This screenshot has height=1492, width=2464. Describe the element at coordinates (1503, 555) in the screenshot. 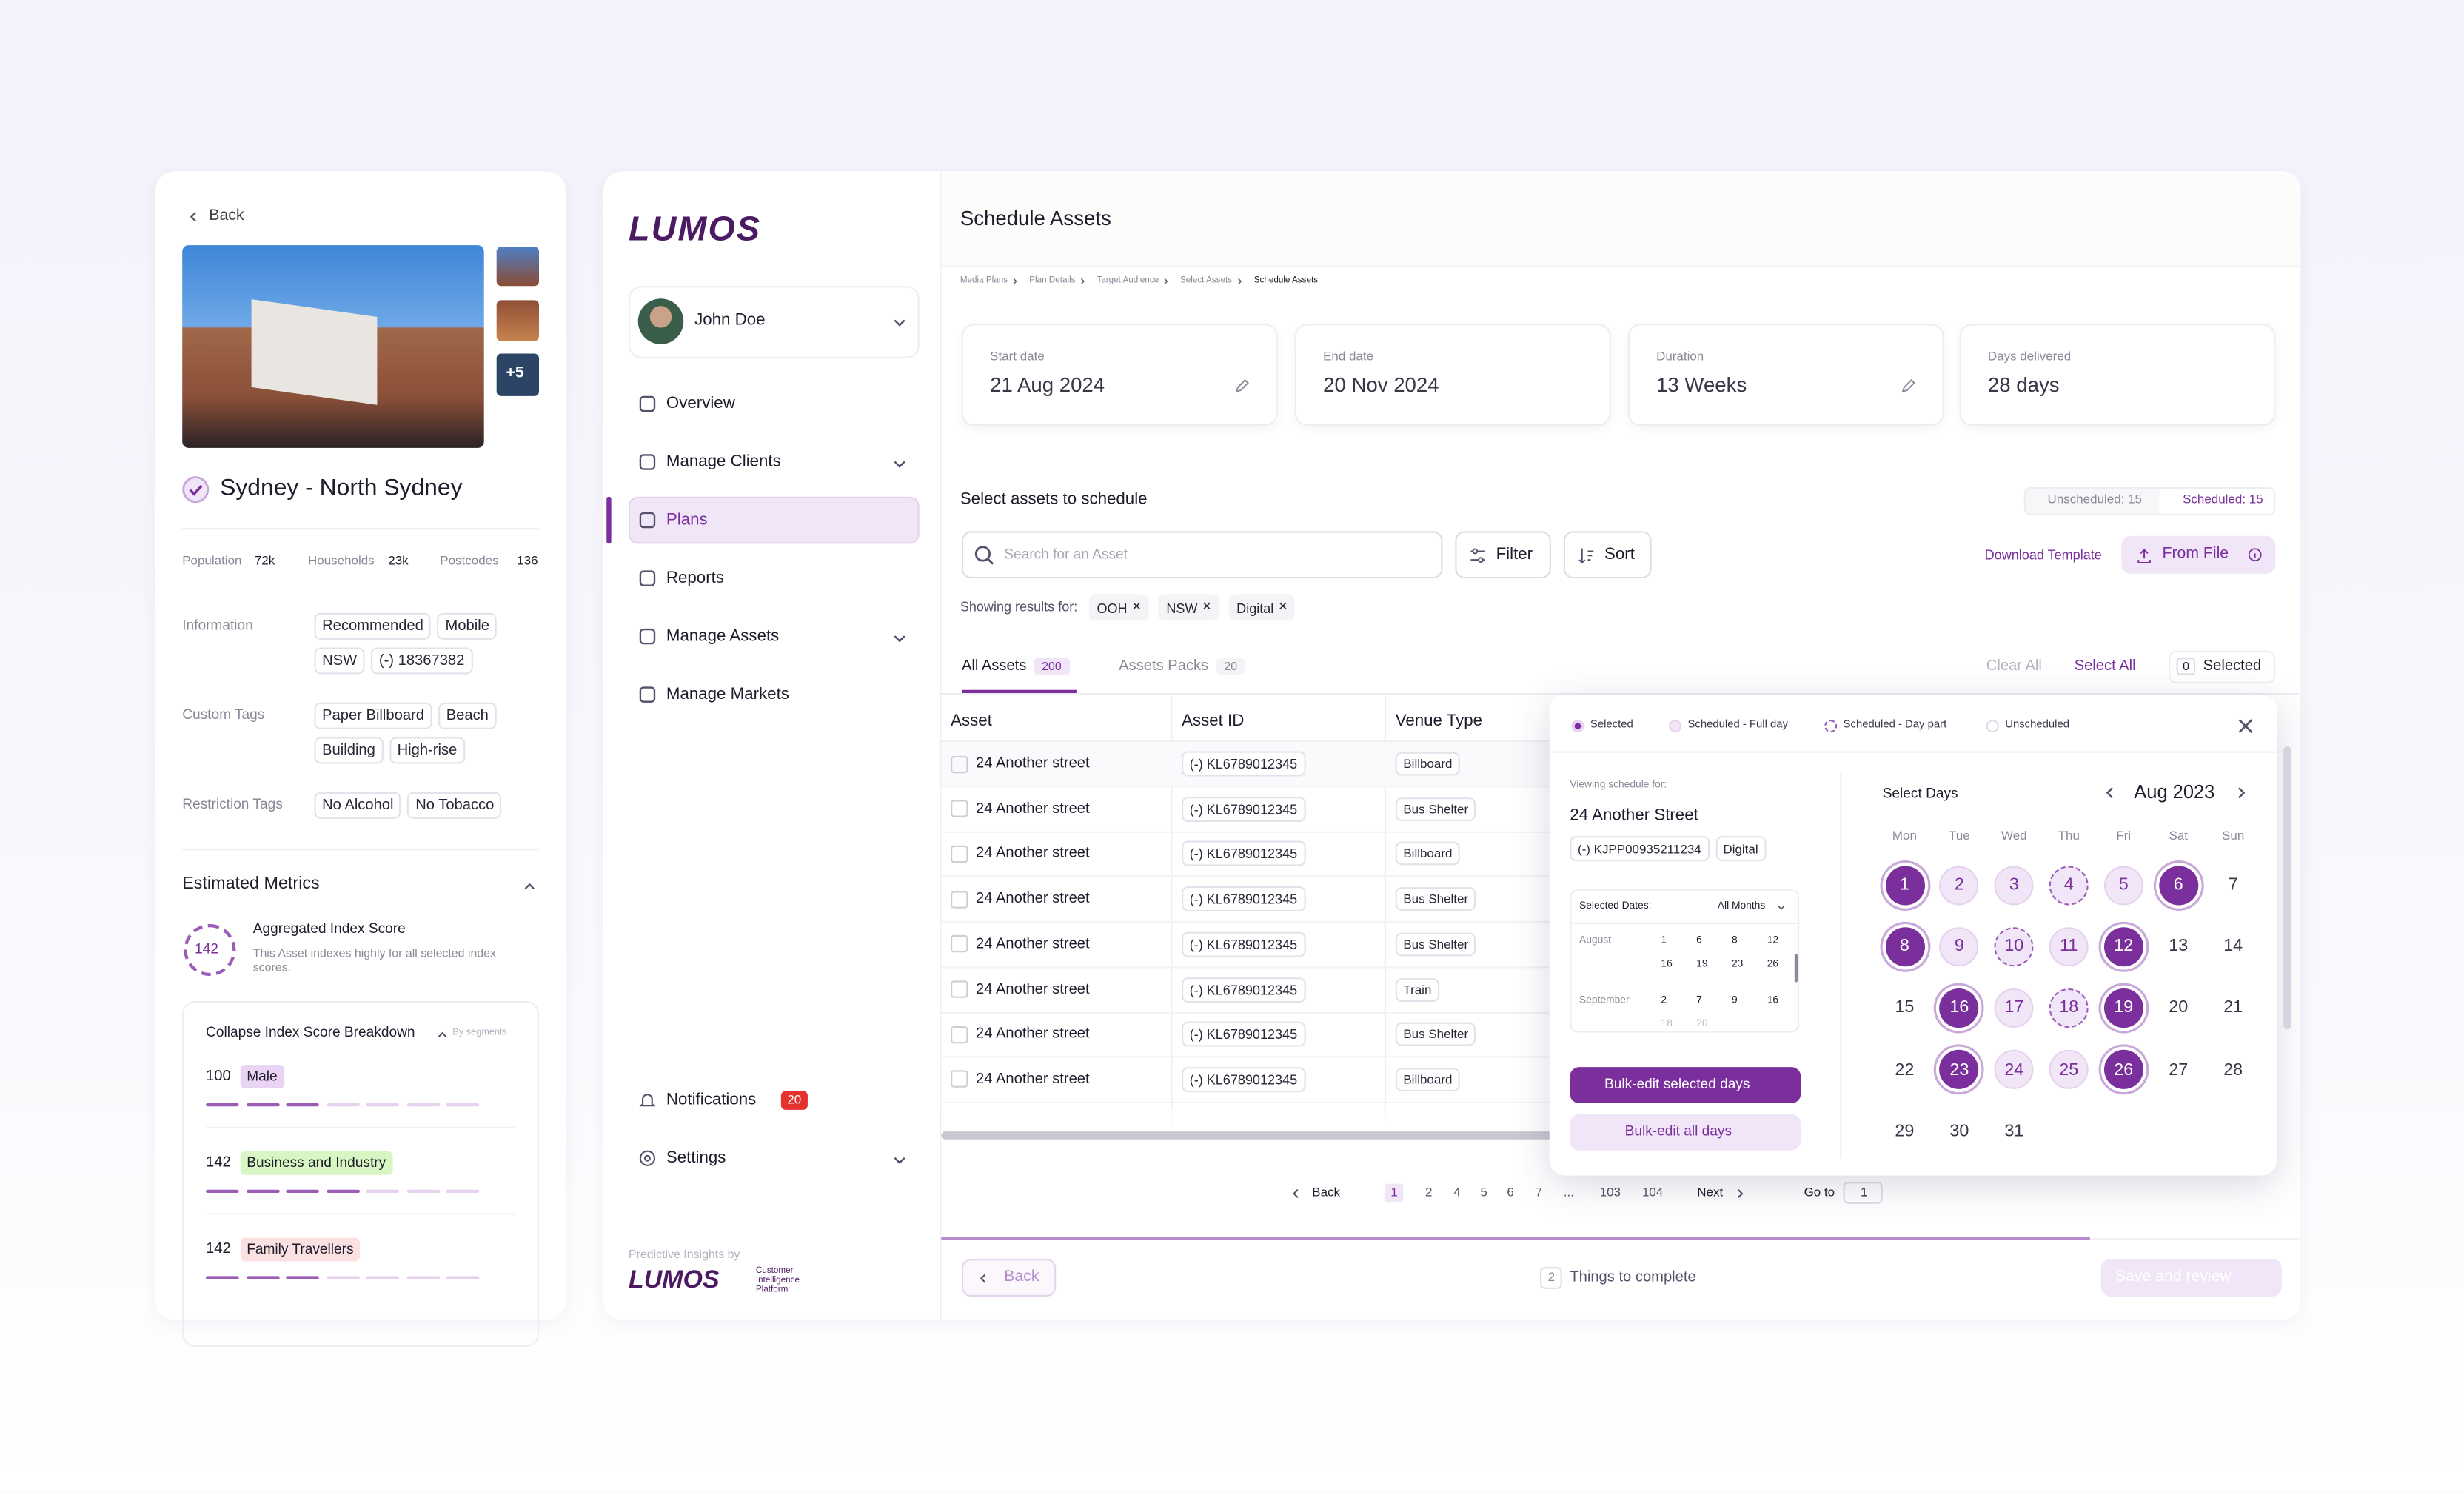

I see `filter-button` at that location.